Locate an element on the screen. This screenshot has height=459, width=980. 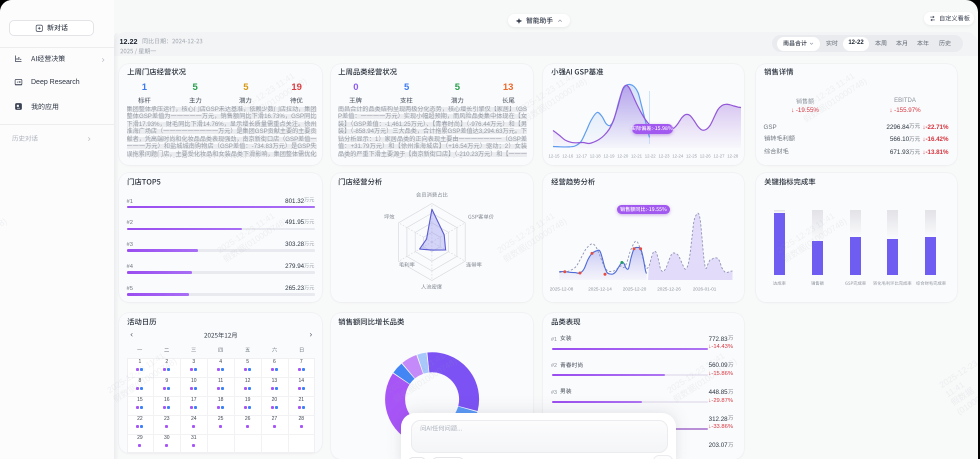
svg-text: 2025-12-08 is located at coordinates (562, 289).